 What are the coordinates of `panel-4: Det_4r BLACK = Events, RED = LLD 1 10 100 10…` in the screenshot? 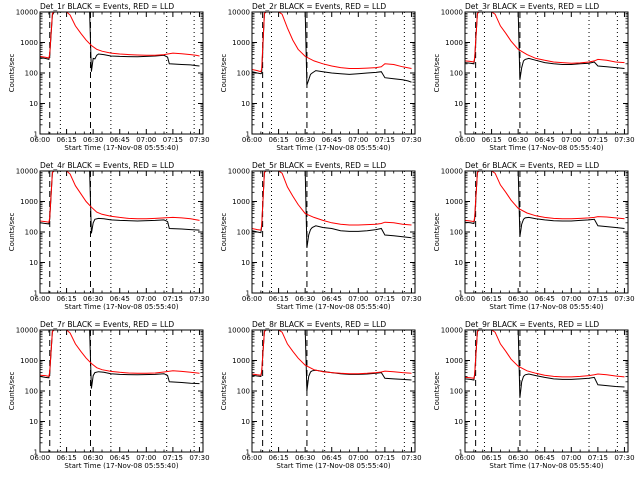 It's located at (109, 236).